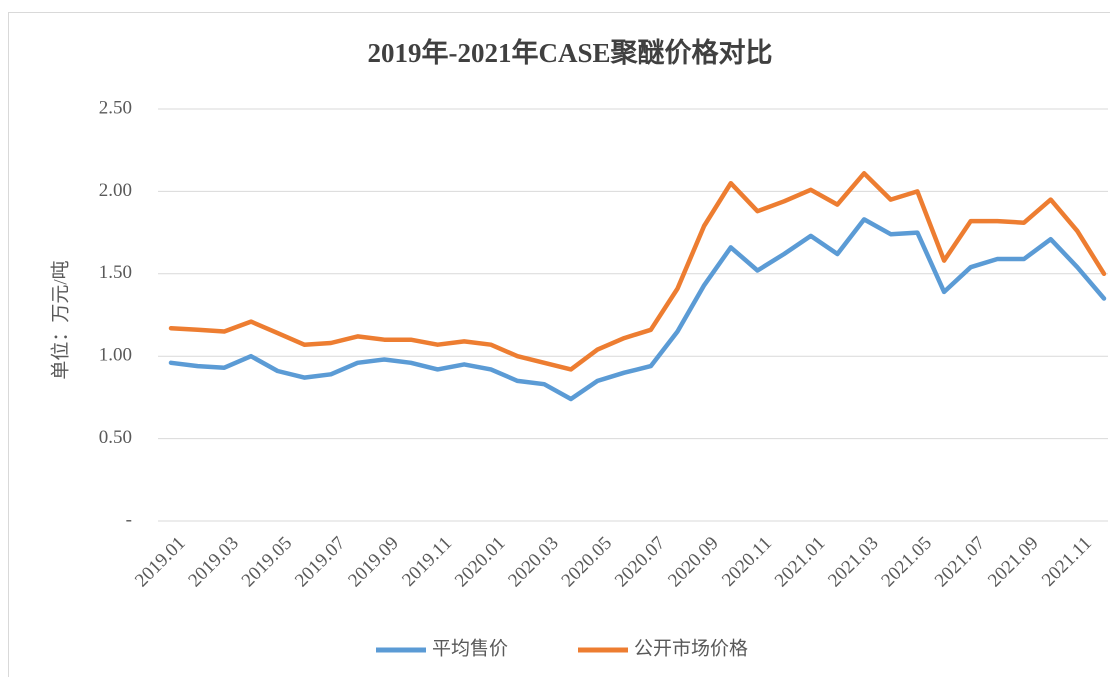 The width and height of the screenshot is (1110, 677). Describe the element at coordinates (115, 355) in the screenshot. I see `y-tick-label: 1.00` at that location.